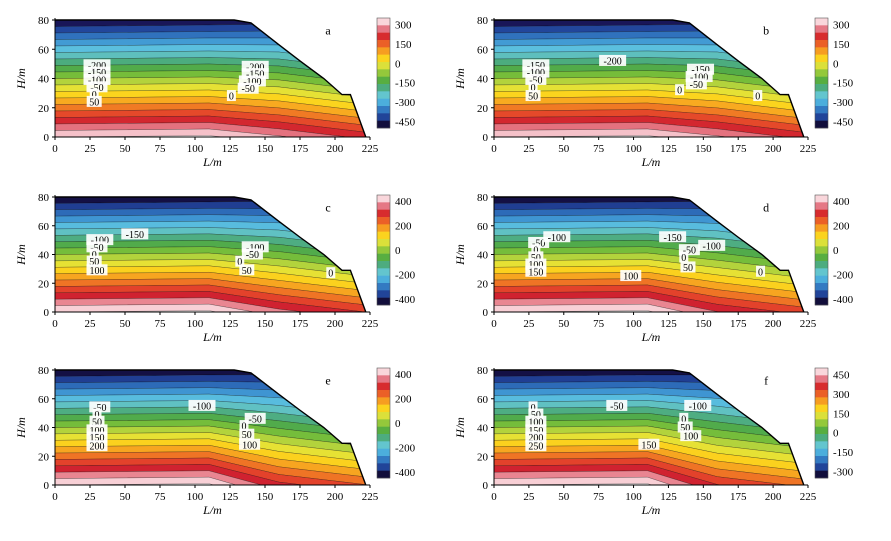  Describe the element at coordinates (766, 207) in the screenshot. I see `panel-label: d` at that location.